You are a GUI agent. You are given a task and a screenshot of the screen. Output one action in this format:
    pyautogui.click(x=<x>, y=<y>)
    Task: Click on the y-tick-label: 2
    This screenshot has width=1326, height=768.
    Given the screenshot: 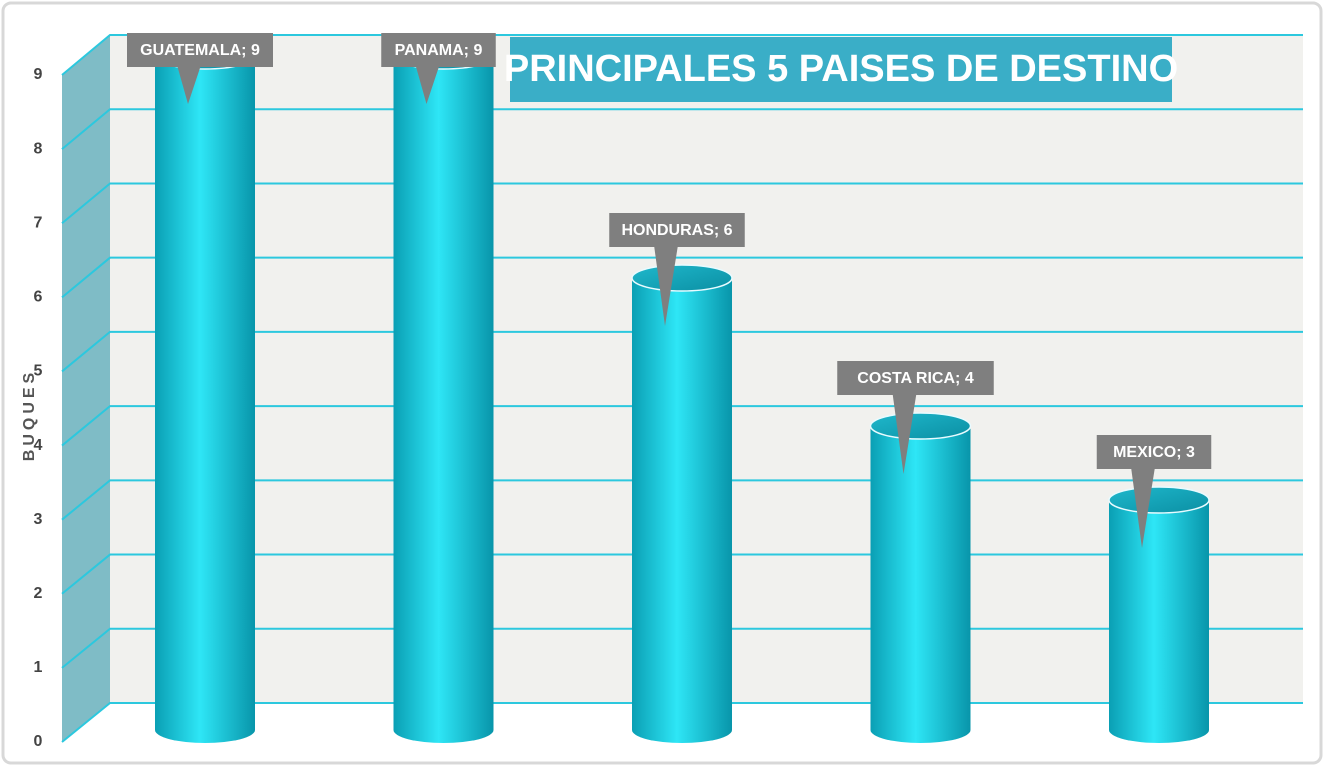 What is the action you would take?
    pyautogui.click(x=38, y=593)
    